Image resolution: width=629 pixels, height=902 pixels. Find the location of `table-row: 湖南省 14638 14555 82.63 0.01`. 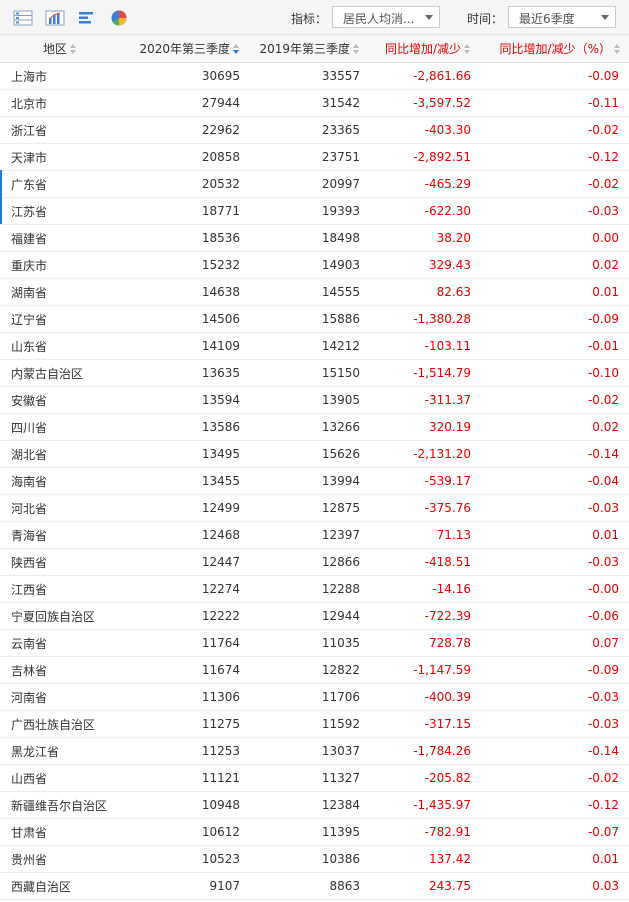

table-row: 湖南省 14638 14555 82.63 0.01 is located at coordinates (314, 292).